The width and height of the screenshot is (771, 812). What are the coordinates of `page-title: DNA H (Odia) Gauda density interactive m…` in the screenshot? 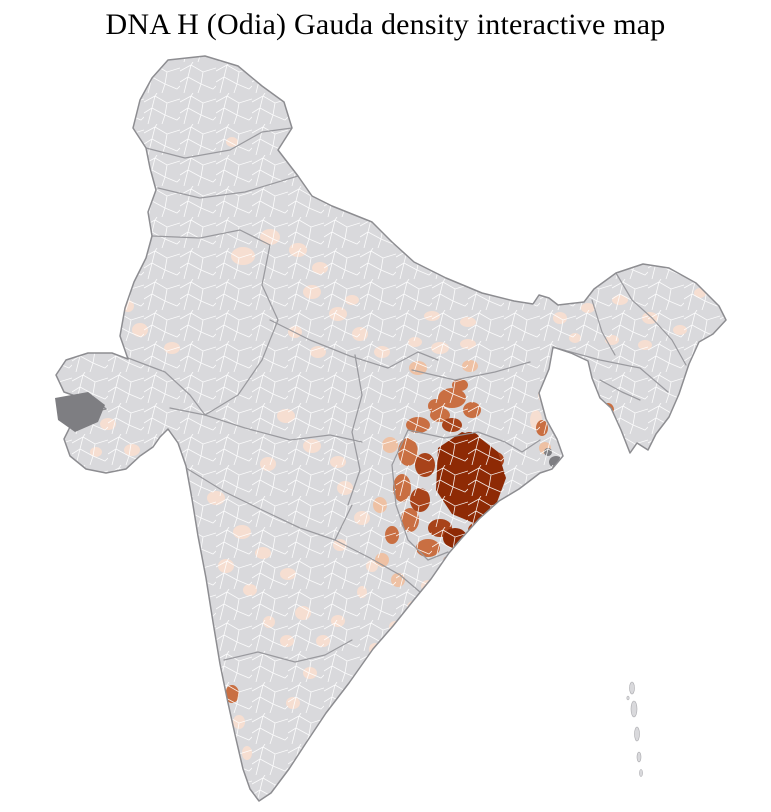 It's located at (385, 24).